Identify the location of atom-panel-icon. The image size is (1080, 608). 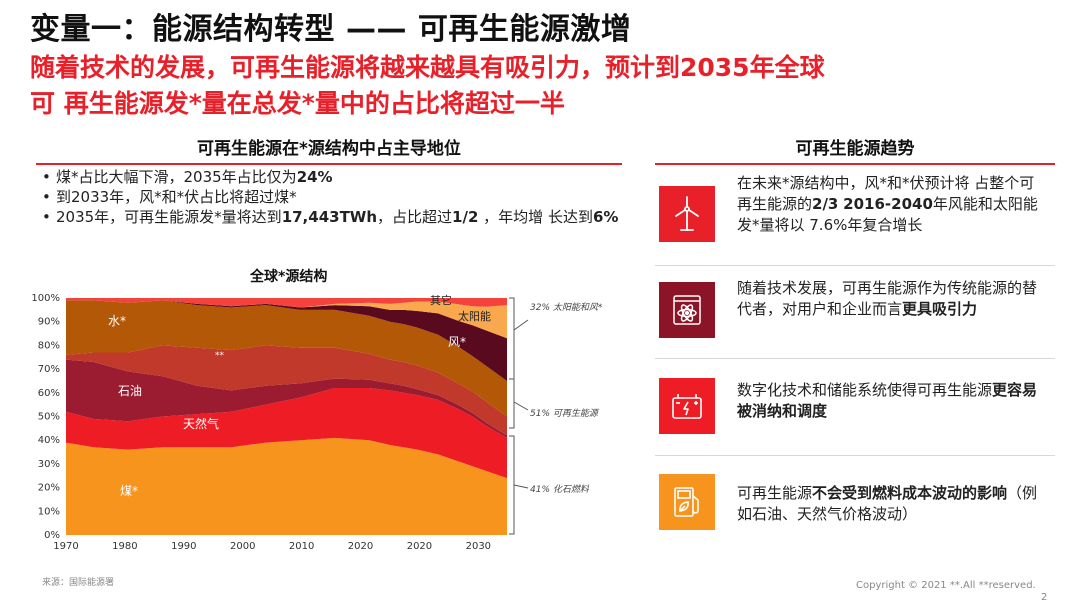
(687, 310).